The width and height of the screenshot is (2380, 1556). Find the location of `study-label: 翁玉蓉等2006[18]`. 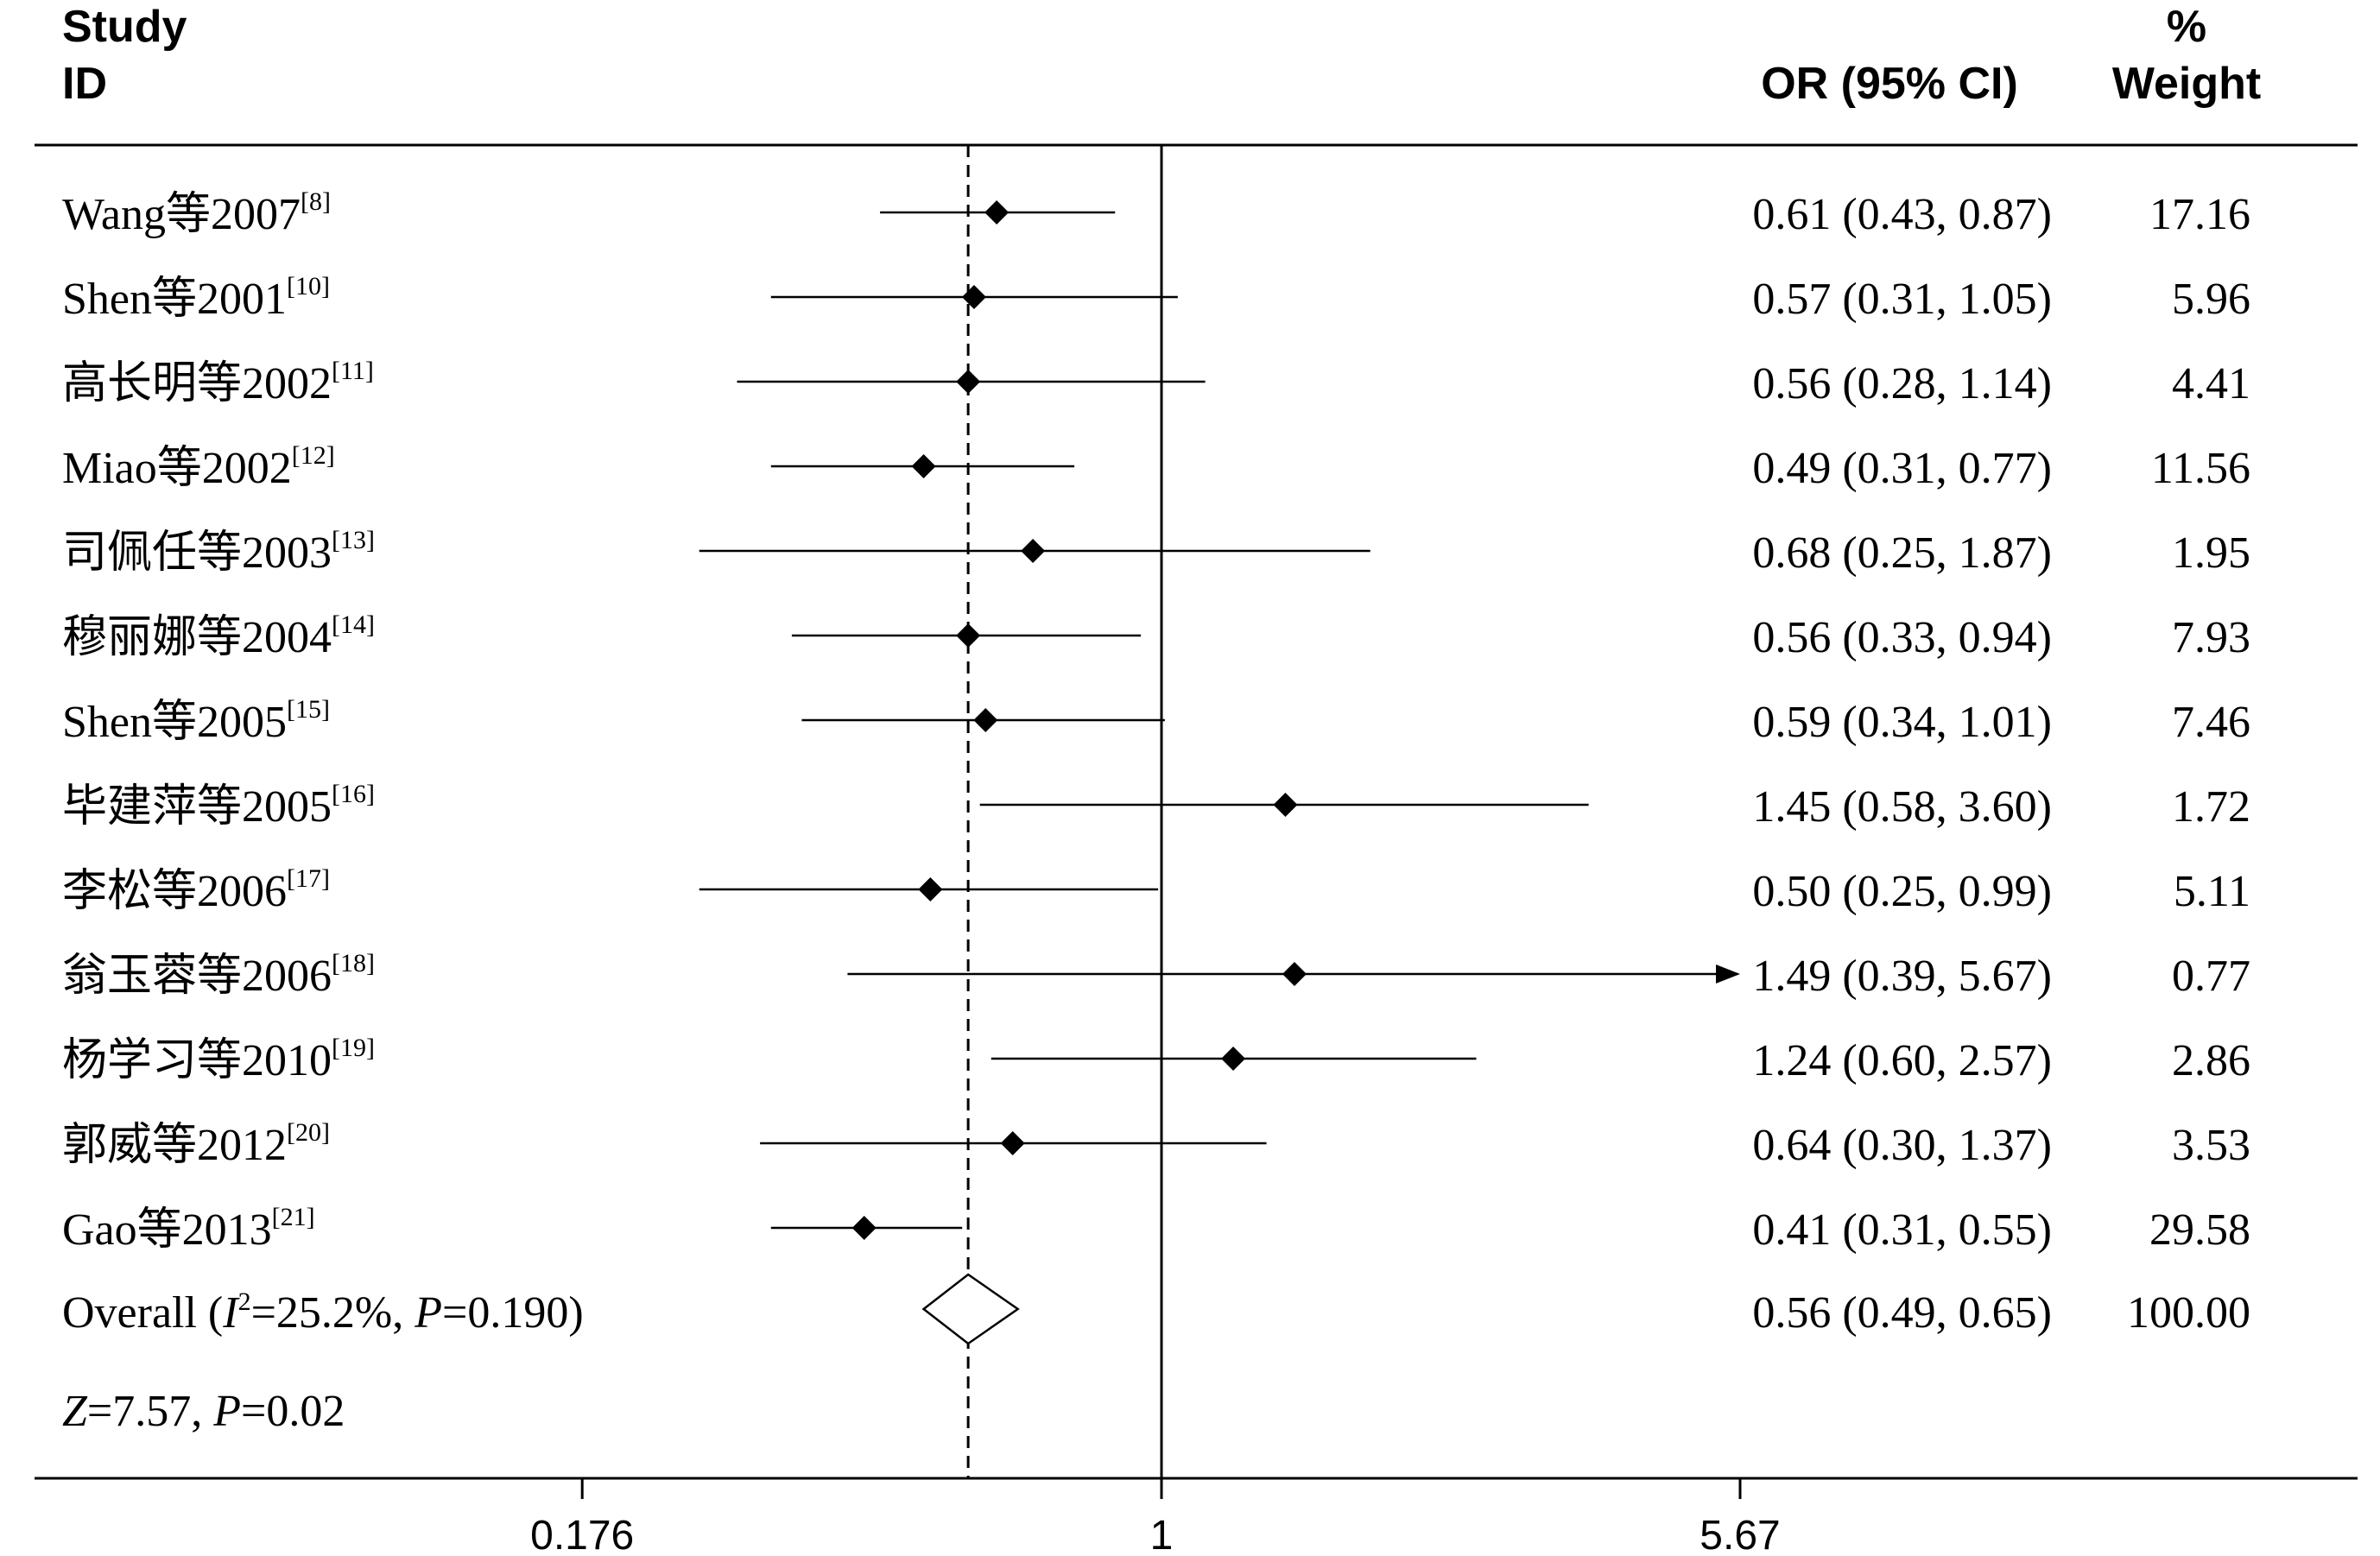

study-label: 翁玉蓉等2006[18] is located at coordinates (219, 975).